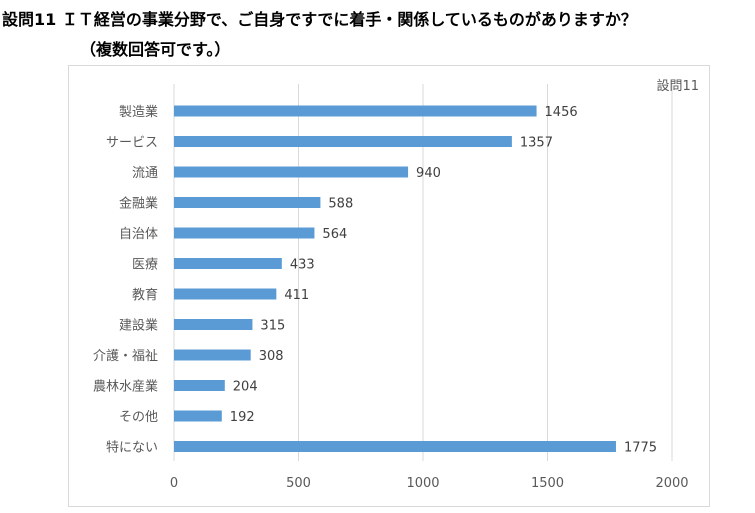 This screenshot has height=513, width=755. Describe the element at coordinates (428, 173) in the screenshot. I see `data-label: 940` at that location.